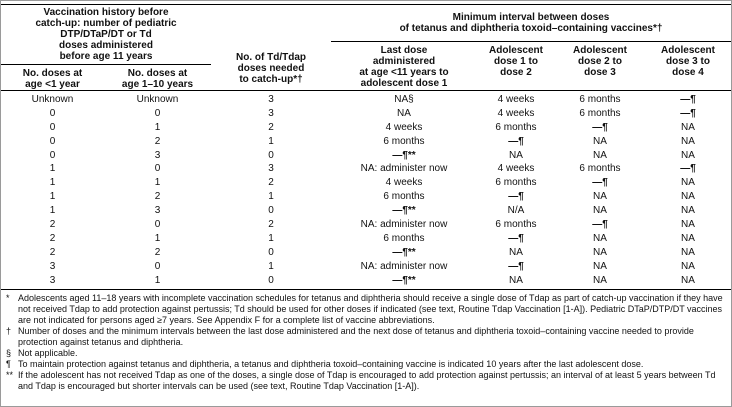 This screenshot has width=732, height=407. Describe the element at coordinates (404, 99) in the screenshot. I see `table-cell: NA§` at that location.